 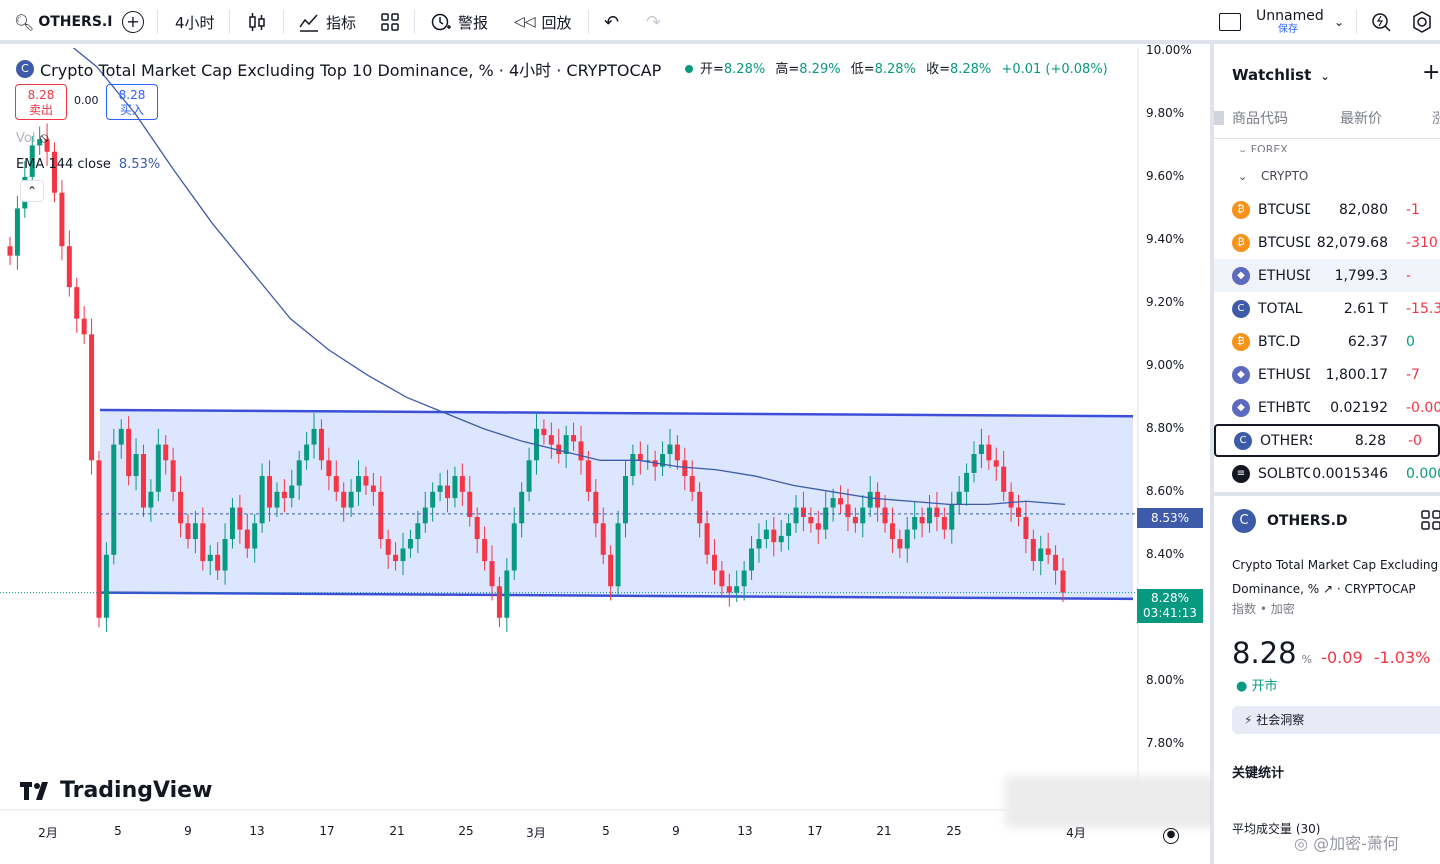 What do you see at coordinates (1241, 407) in the screenshot?
I see `ethereum-icon: ◆` at bounding box center [1241, 407].